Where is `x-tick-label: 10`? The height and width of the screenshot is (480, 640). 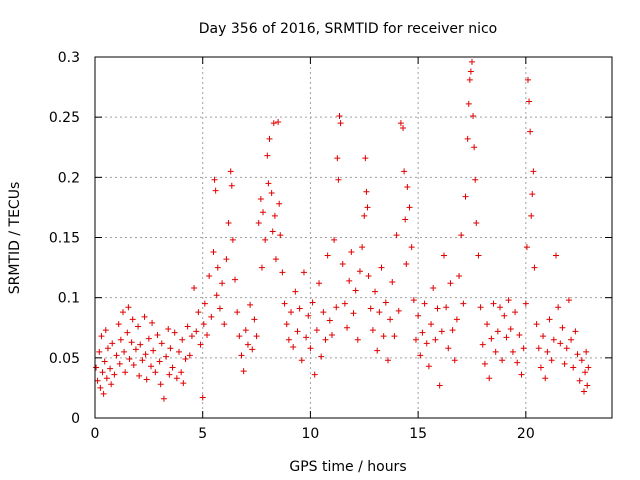
x-tick-label: 10 is located at coordinates (311, 434).